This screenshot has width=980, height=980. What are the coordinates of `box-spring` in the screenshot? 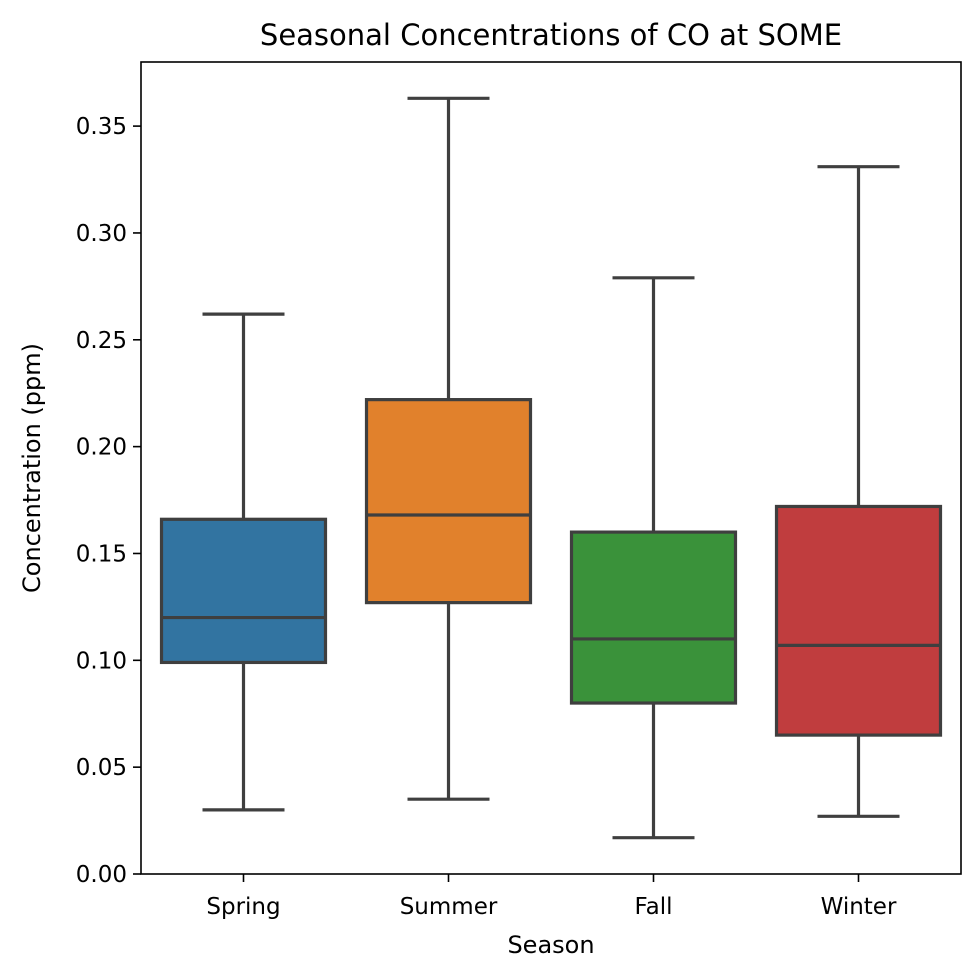 It's located at (243, 562).